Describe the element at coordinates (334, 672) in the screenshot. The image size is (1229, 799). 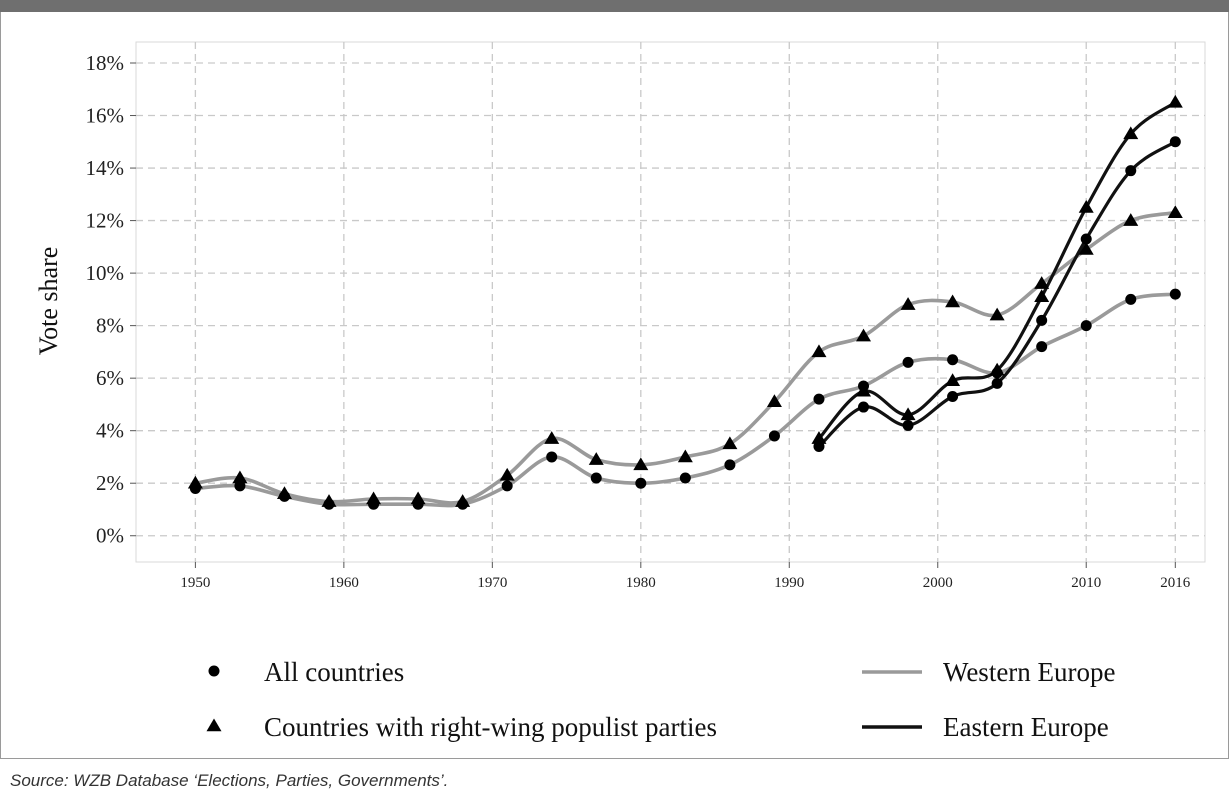
I see `legend-label: All countries` at that location.